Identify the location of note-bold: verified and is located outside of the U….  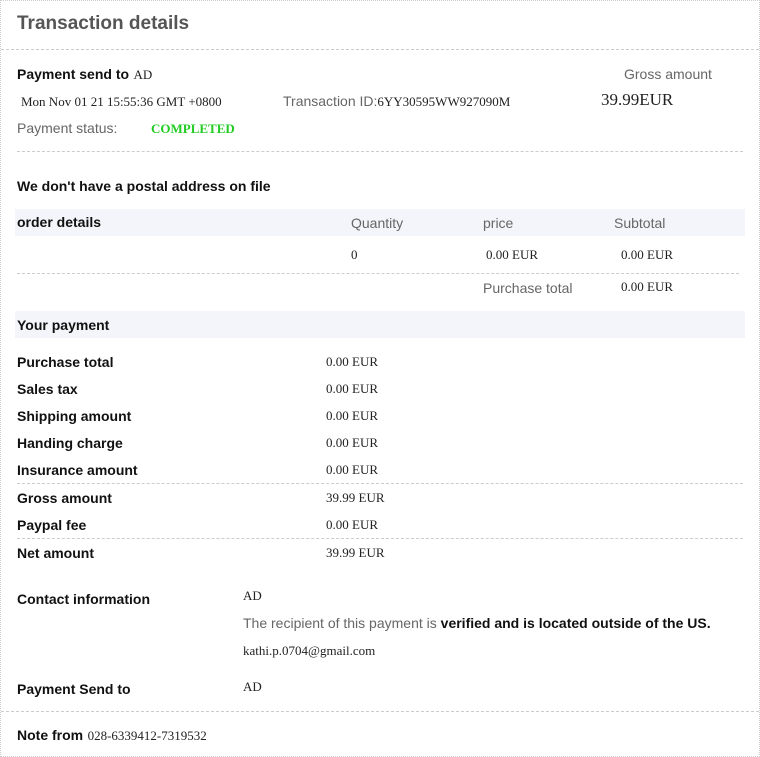
(575, 623).